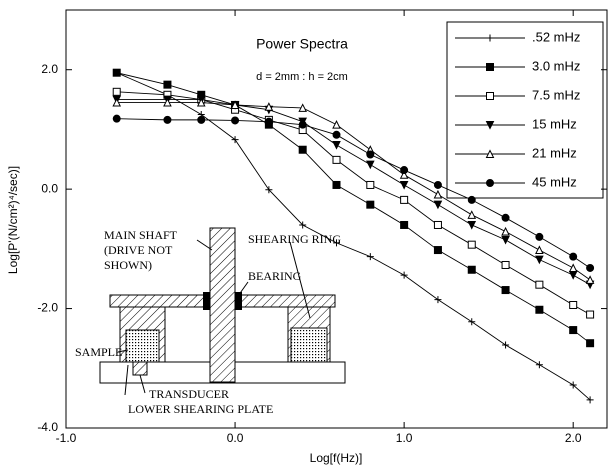 The image size is (613, 467). I want to click on transducer, so click(140, 368).